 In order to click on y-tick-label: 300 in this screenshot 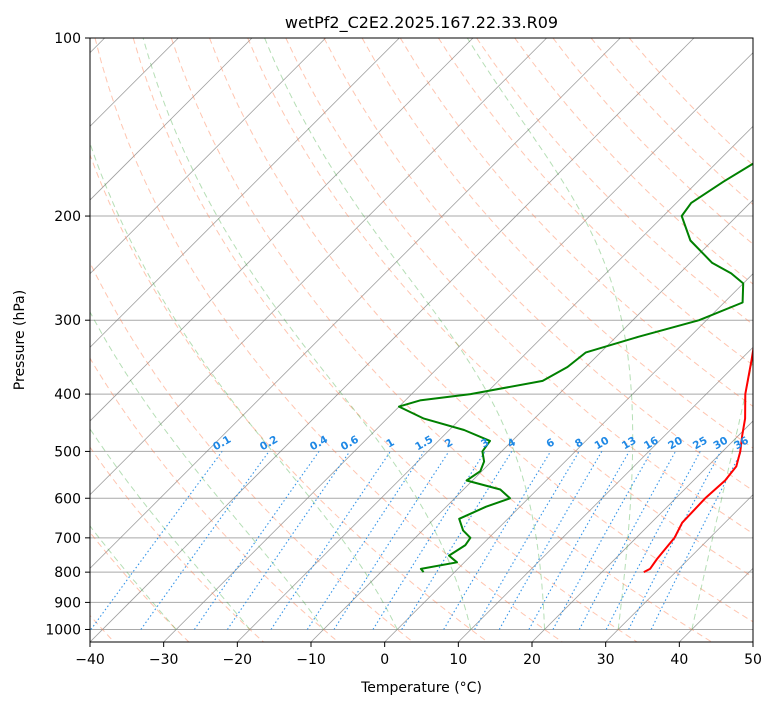, I will do `click(67, 321)`.